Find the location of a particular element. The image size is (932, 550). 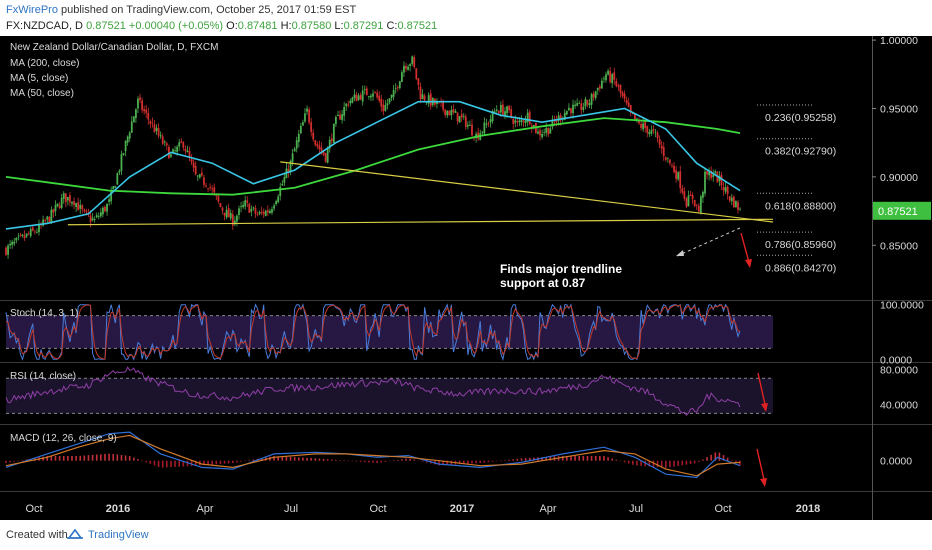

stoch-d-line is located at coordinates (373, 332).